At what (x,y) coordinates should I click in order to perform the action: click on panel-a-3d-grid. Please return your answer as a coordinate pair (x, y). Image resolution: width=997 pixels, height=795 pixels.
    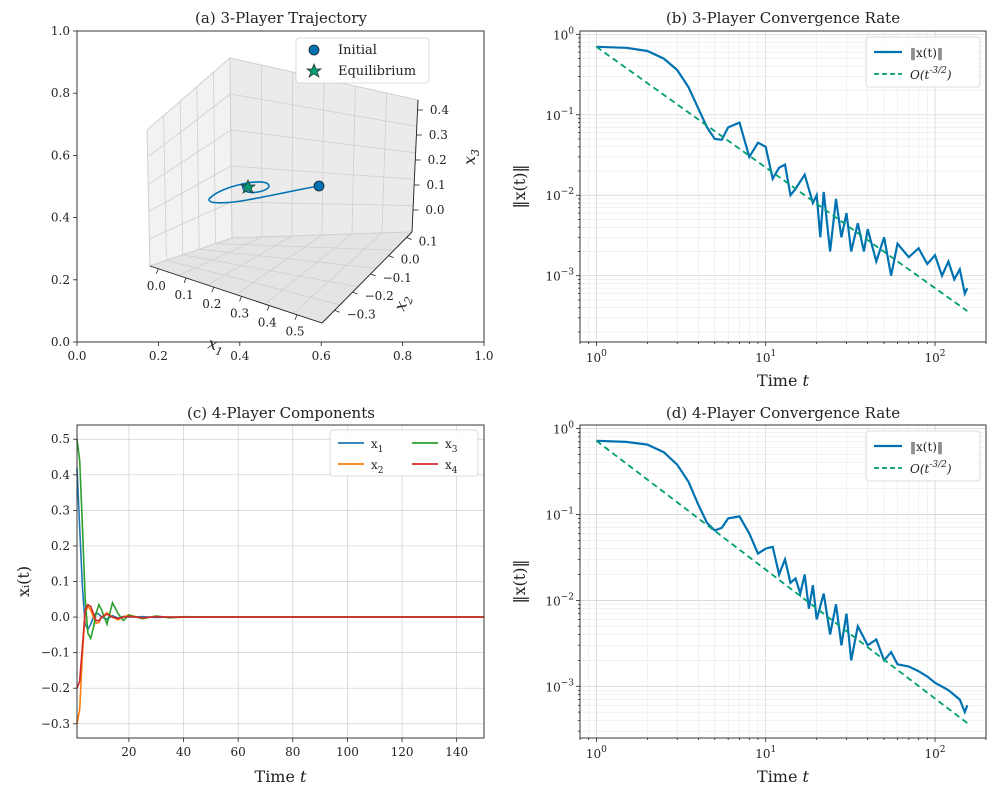
    Looking at the image, I should click on (282, 189).